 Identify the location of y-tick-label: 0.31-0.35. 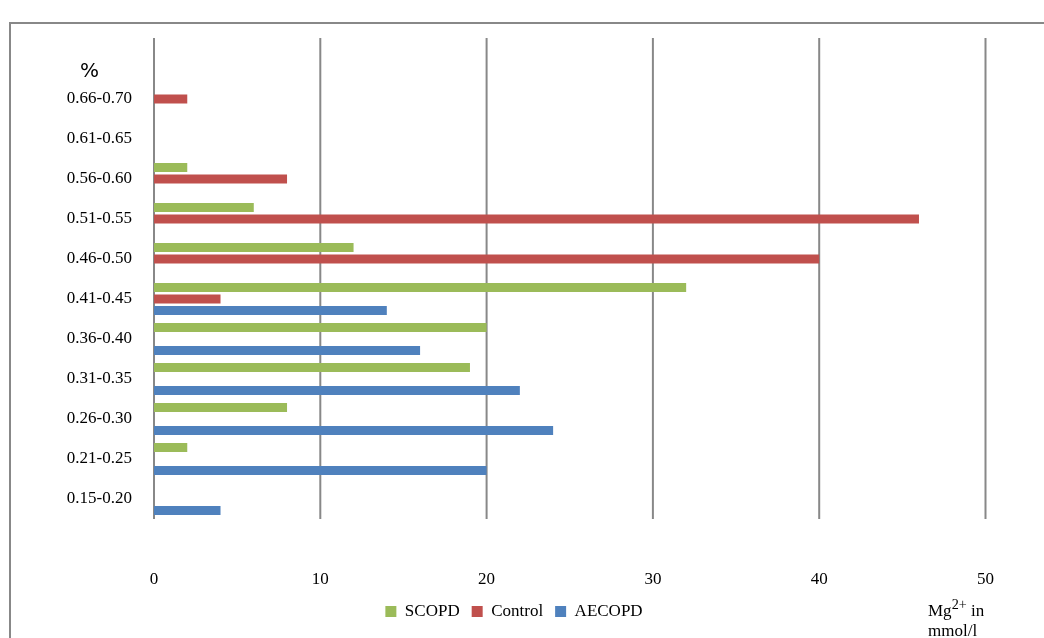
(99, 378).